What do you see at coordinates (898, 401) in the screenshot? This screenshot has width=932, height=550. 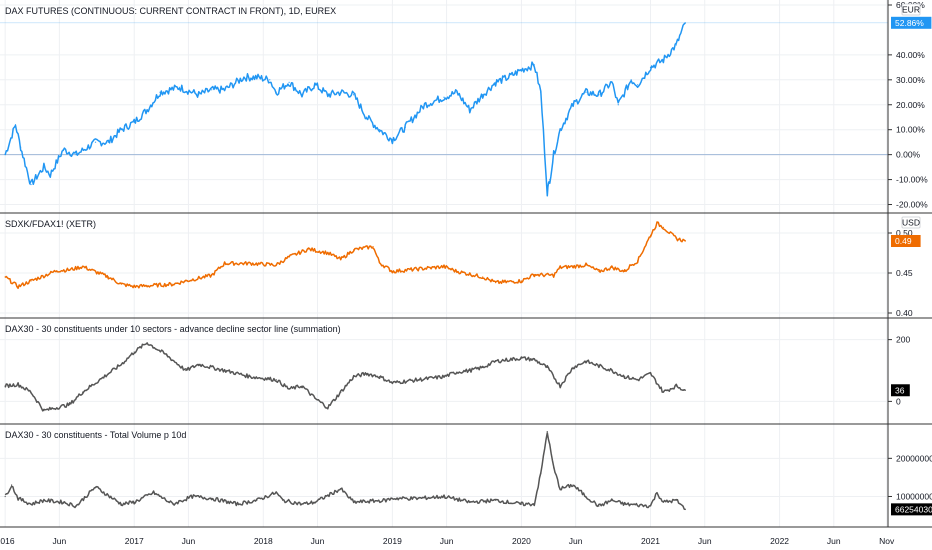 I see `y-tick-label: 0` at bounding box center [898, 401].